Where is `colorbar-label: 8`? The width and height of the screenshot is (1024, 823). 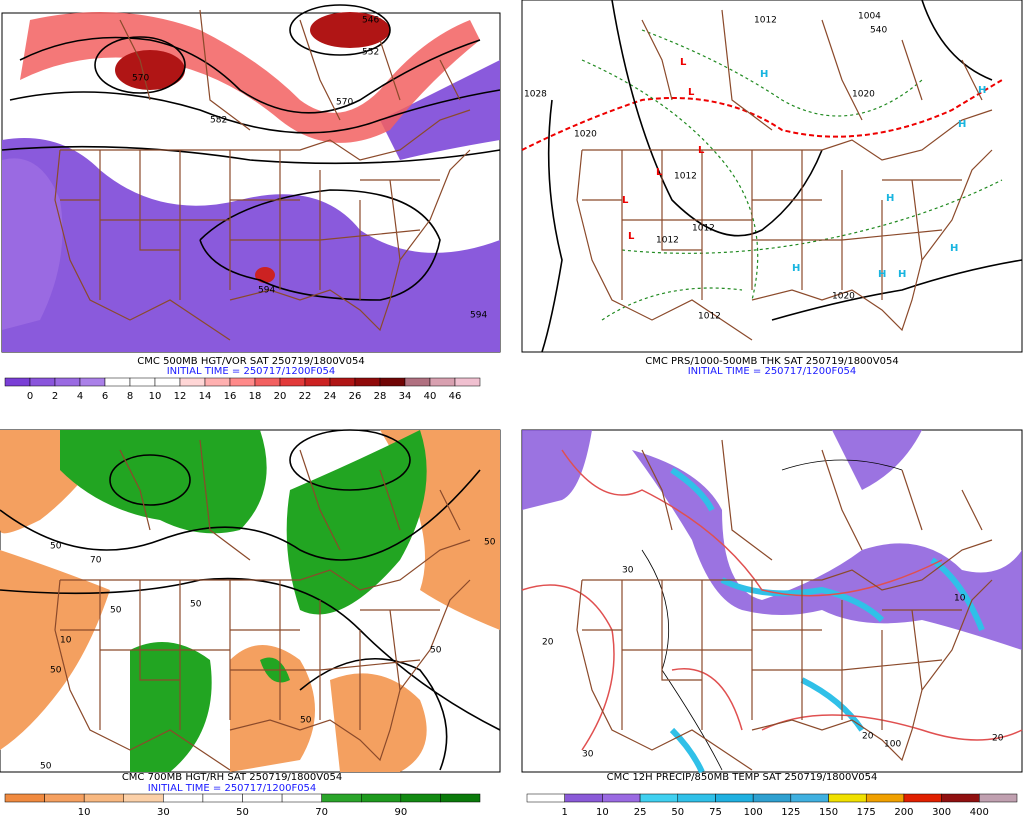 colorbar-label: 8 is located at coordinates (130, 396).